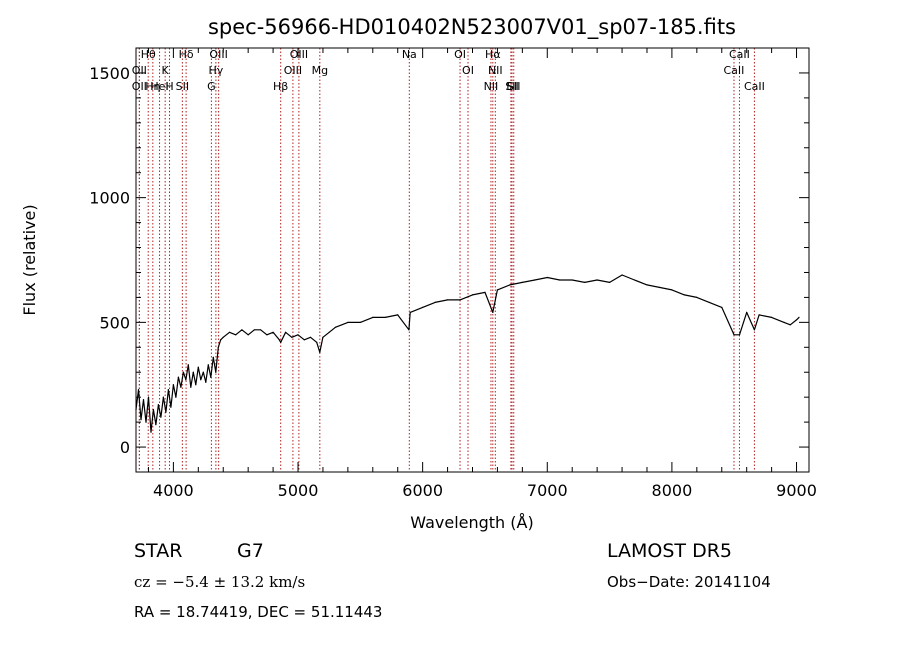 The height and width of the screenshot is (649, 900). I want to click on object-class: STAR, so click(158, 551).